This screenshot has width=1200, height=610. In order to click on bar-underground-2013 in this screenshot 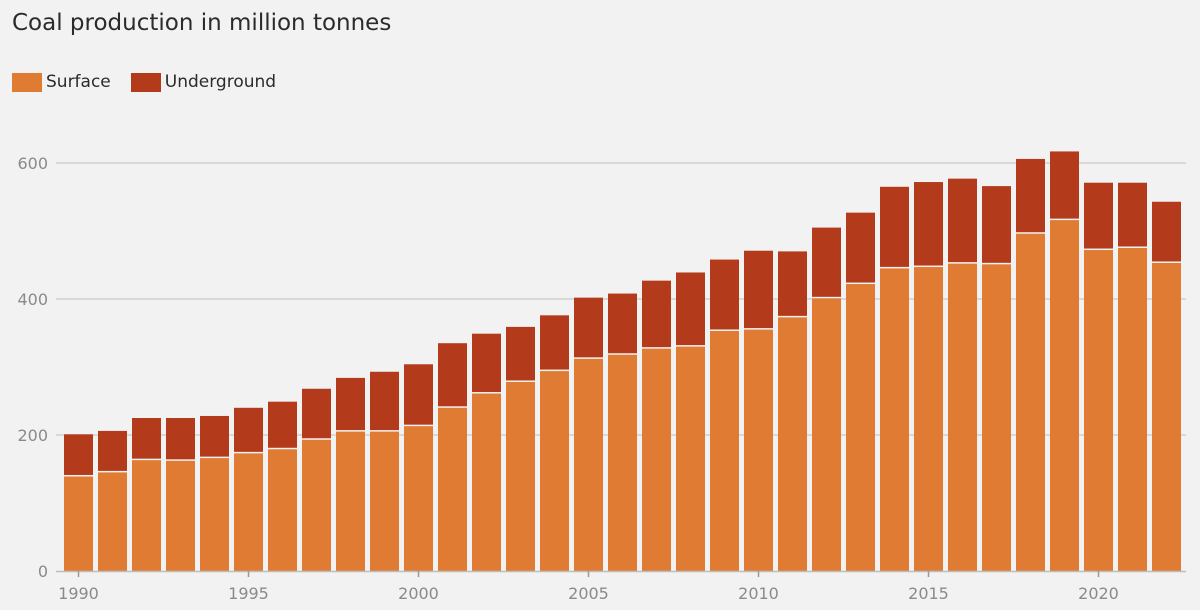, I will do `click(860, 247)`.